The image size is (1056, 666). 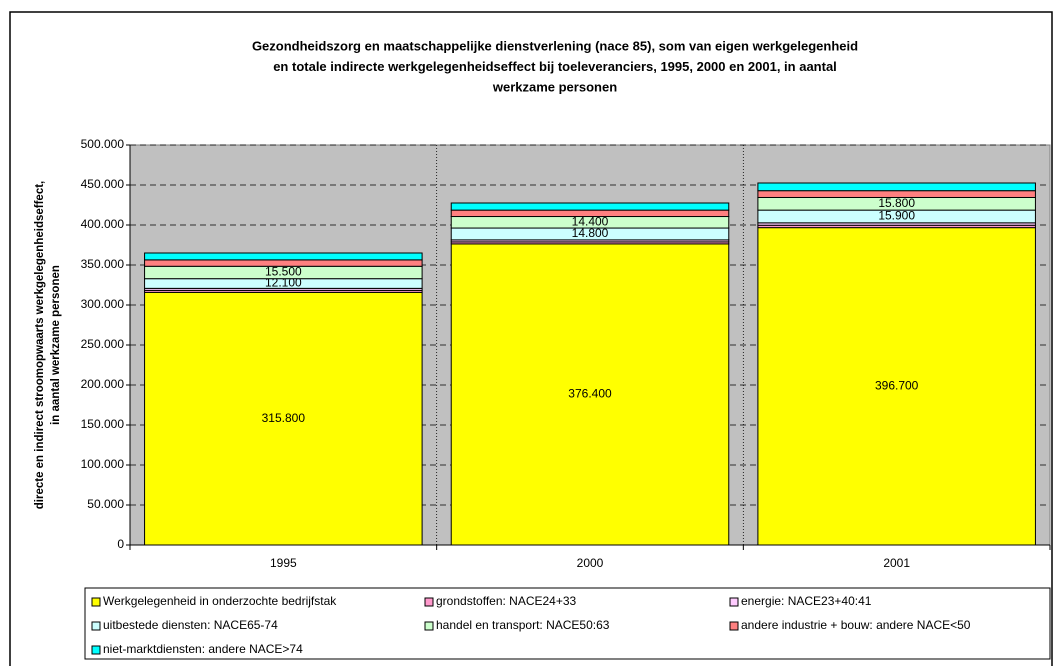 I want to click on legend-label: handel en transport: NACE50:63, so click(x=523, y=625).